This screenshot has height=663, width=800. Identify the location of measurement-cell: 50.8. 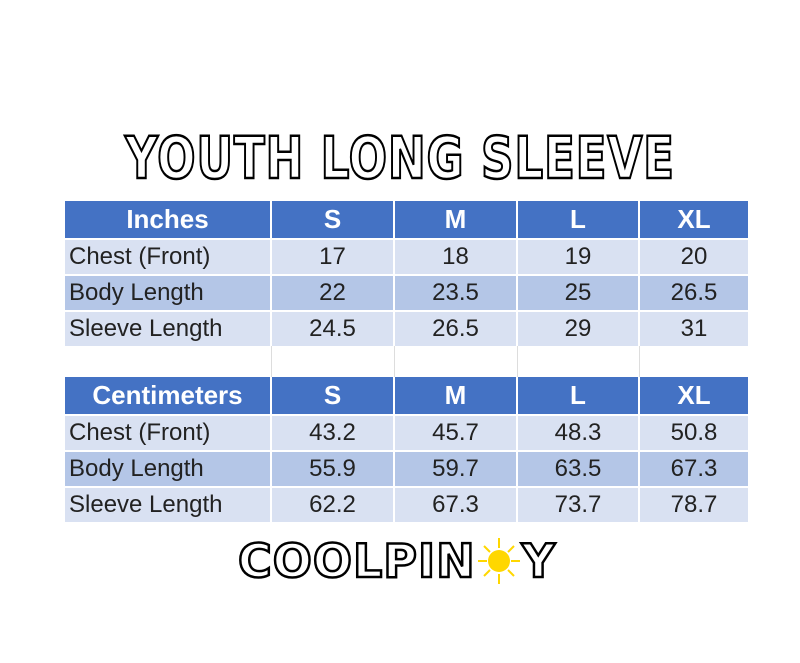
(694, 433).